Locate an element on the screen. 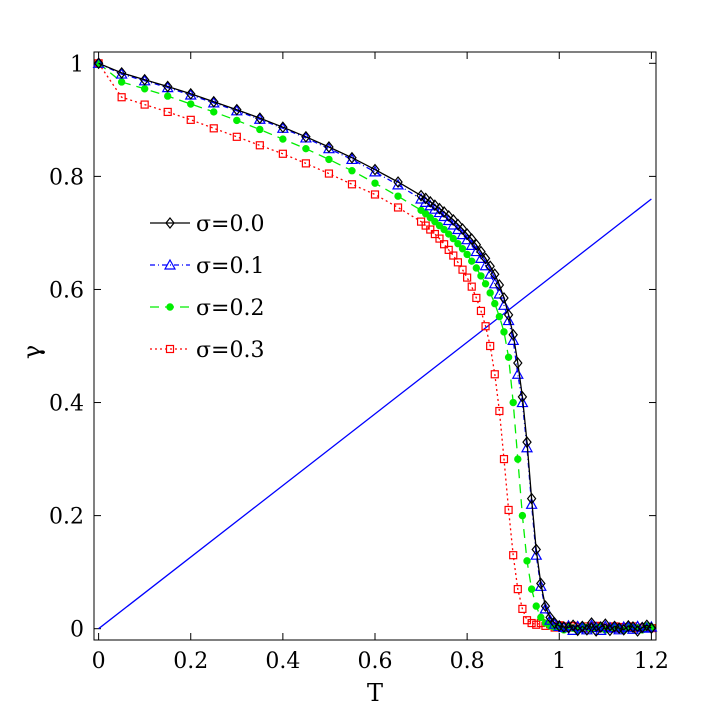  legend-label: σ=0.3 is located at coordinates (230, 350).